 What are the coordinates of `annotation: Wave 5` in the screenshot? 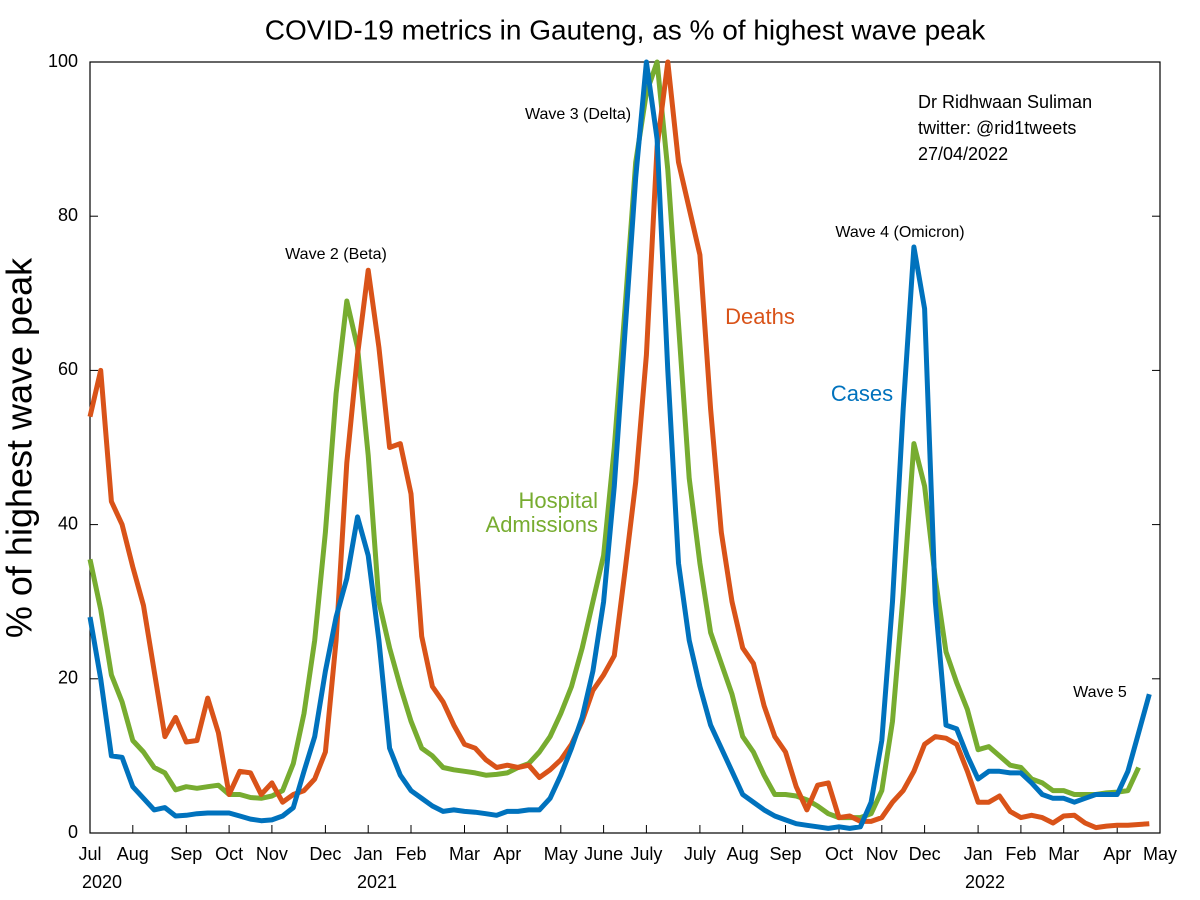 It's located at (1100, 692).